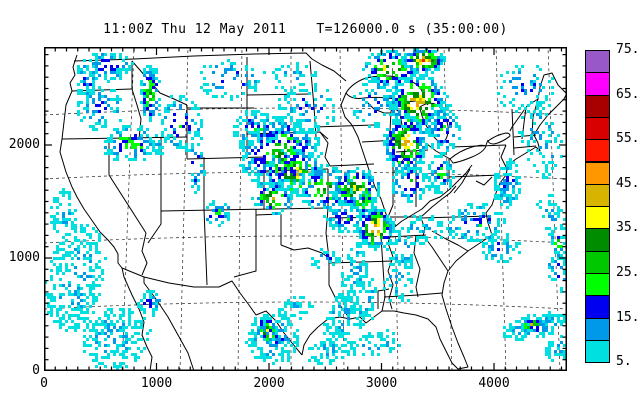 The width and height of the screenshot is (640, 400). Describe the element at coordinates (305, 305) in the screenshot. I see `graticule-line` at that location.